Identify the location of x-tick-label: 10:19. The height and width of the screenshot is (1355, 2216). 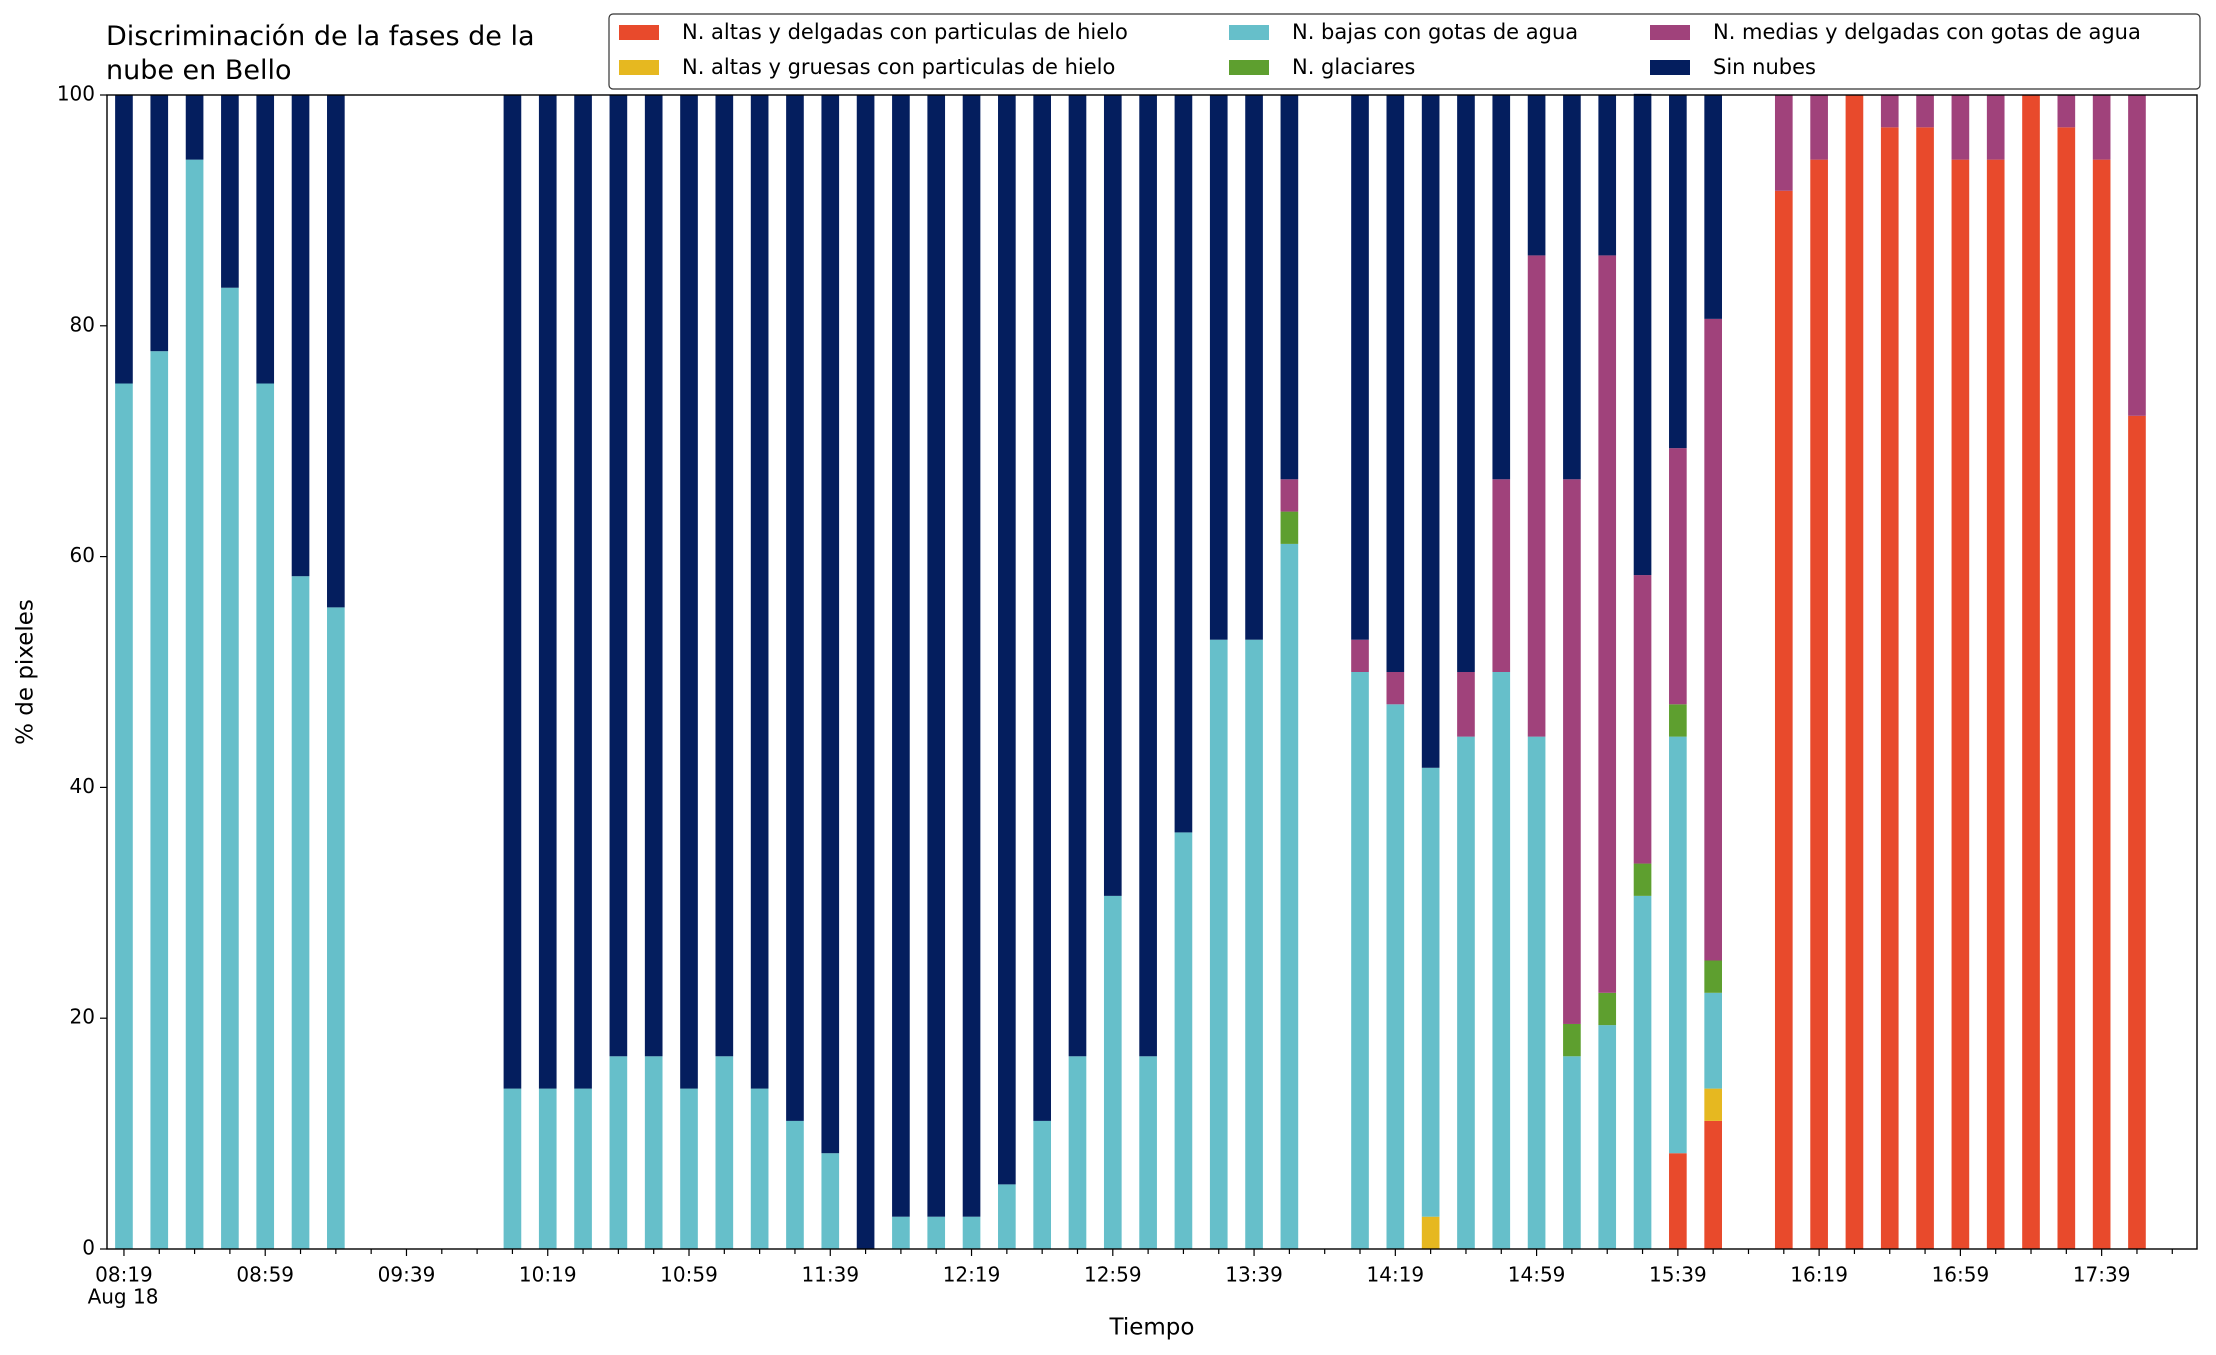
(548, 1275).